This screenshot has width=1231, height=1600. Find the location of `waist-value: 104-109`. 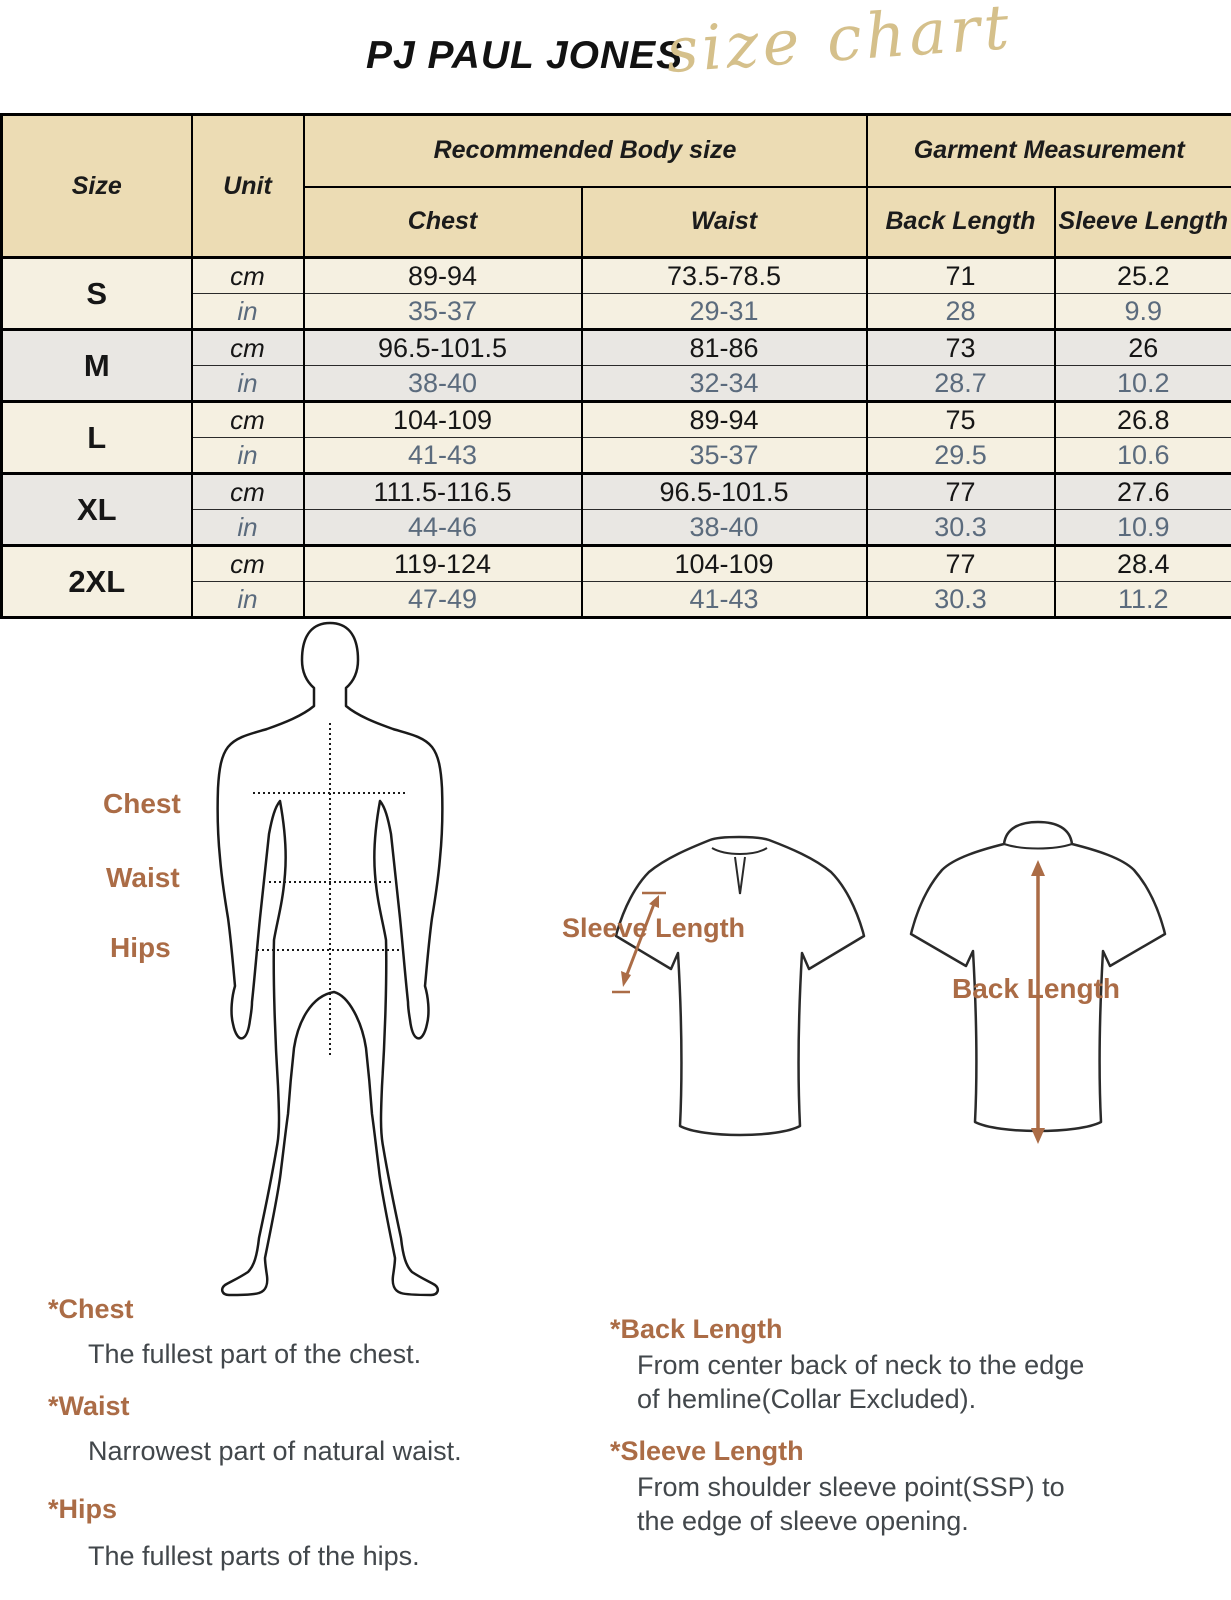

waist-value: 104-109 is located at coordinates (724, 563).